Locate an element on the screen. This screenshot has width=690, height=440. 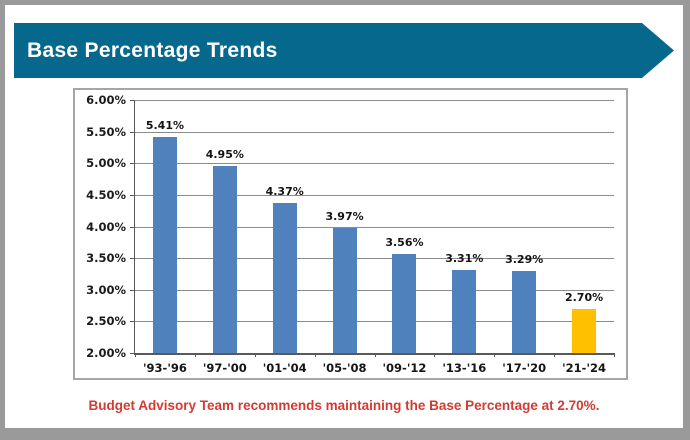
y-tick-label: 3.00% is located at coordinates (106, 289).